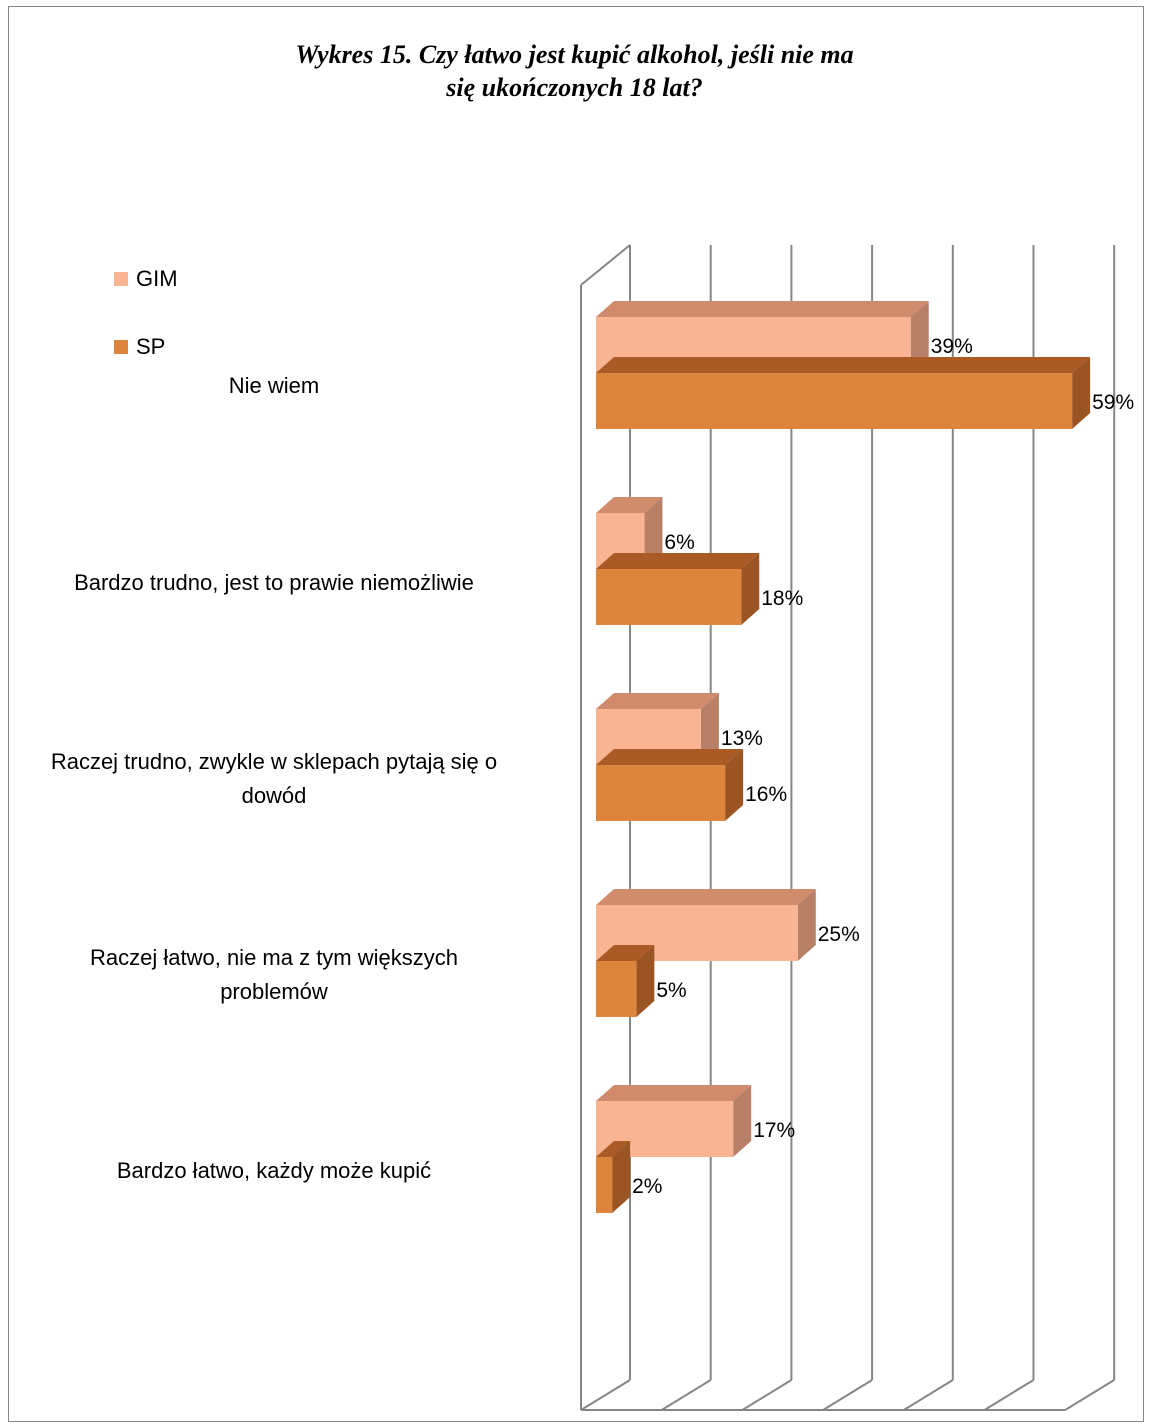 The image size is (1149, 1426). What do you see at coordinates (839, 934) in the screenshot?
I see `data-label-gim: 25%` at bounding box center [839, 934].